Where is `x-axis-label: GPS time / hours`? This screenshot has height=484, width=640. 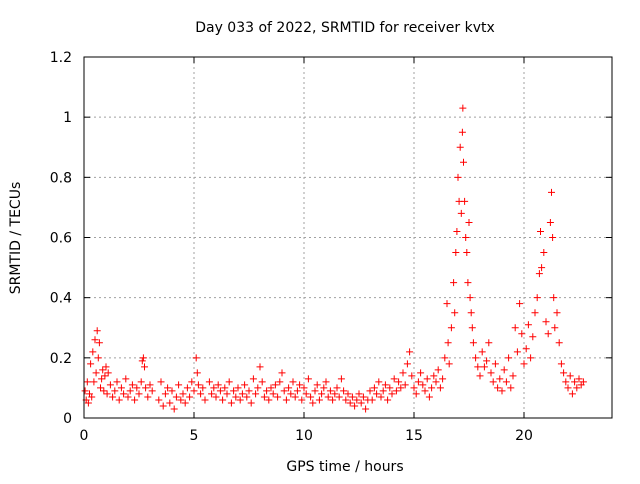 x-axis-label: GPS time / hours is located at coordinates (344, 467).